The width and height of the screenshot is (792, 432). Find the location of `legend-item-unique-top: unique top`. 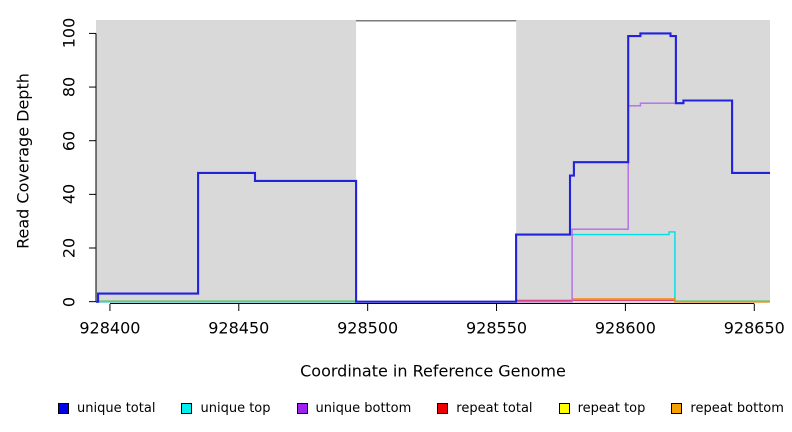

legend-item-unique-top: unique top is located at coordinates (226, 408).